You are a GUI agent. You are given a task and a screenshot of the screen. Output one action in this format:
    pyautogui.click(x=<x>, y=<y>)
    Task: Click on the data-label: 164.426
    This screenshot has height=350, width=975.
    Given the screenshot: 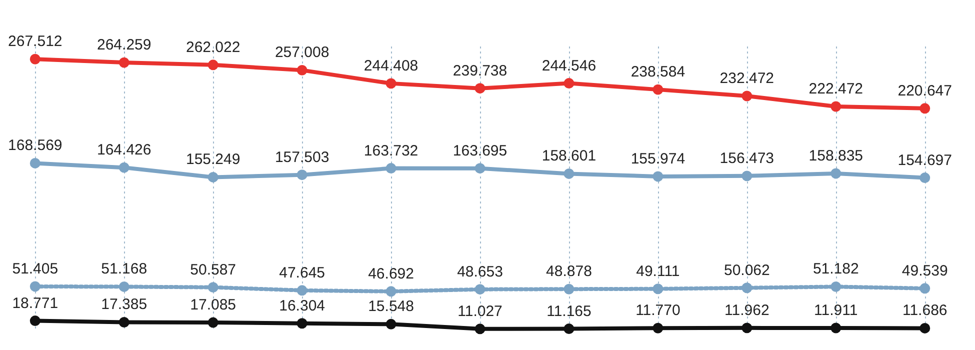 What is the action you would take?
    pyautogui.click(x=124, y=150)
    